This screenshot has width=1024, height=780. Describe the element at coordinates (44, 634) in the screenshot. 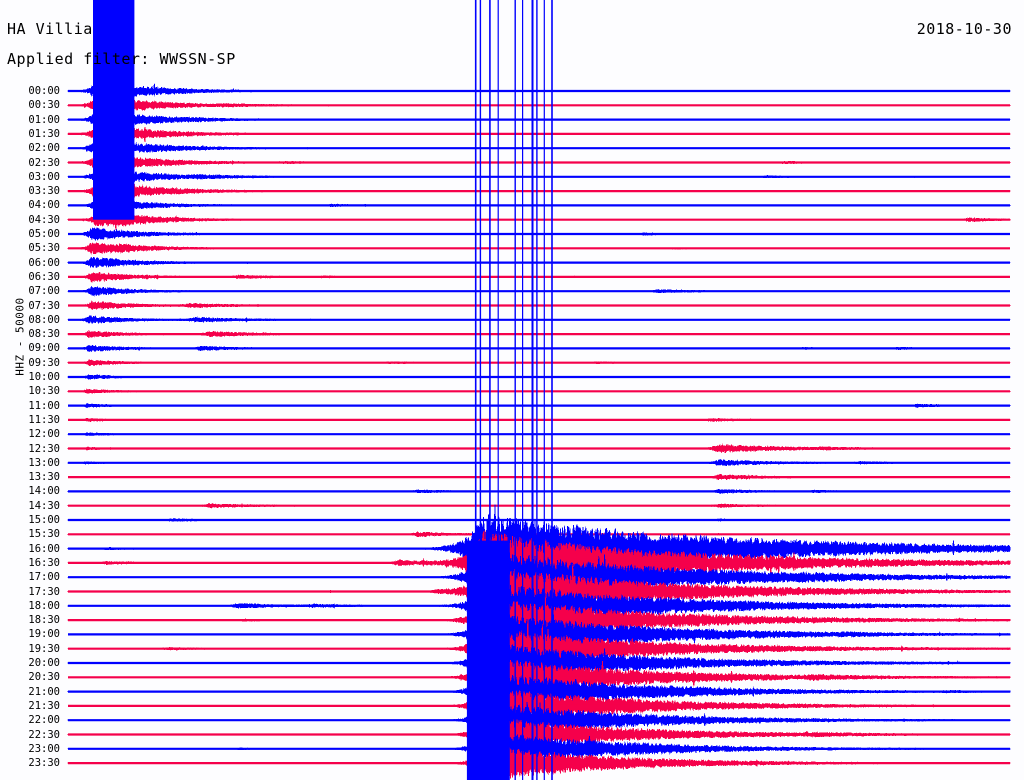

I see `time-label: 19:00` at that location.